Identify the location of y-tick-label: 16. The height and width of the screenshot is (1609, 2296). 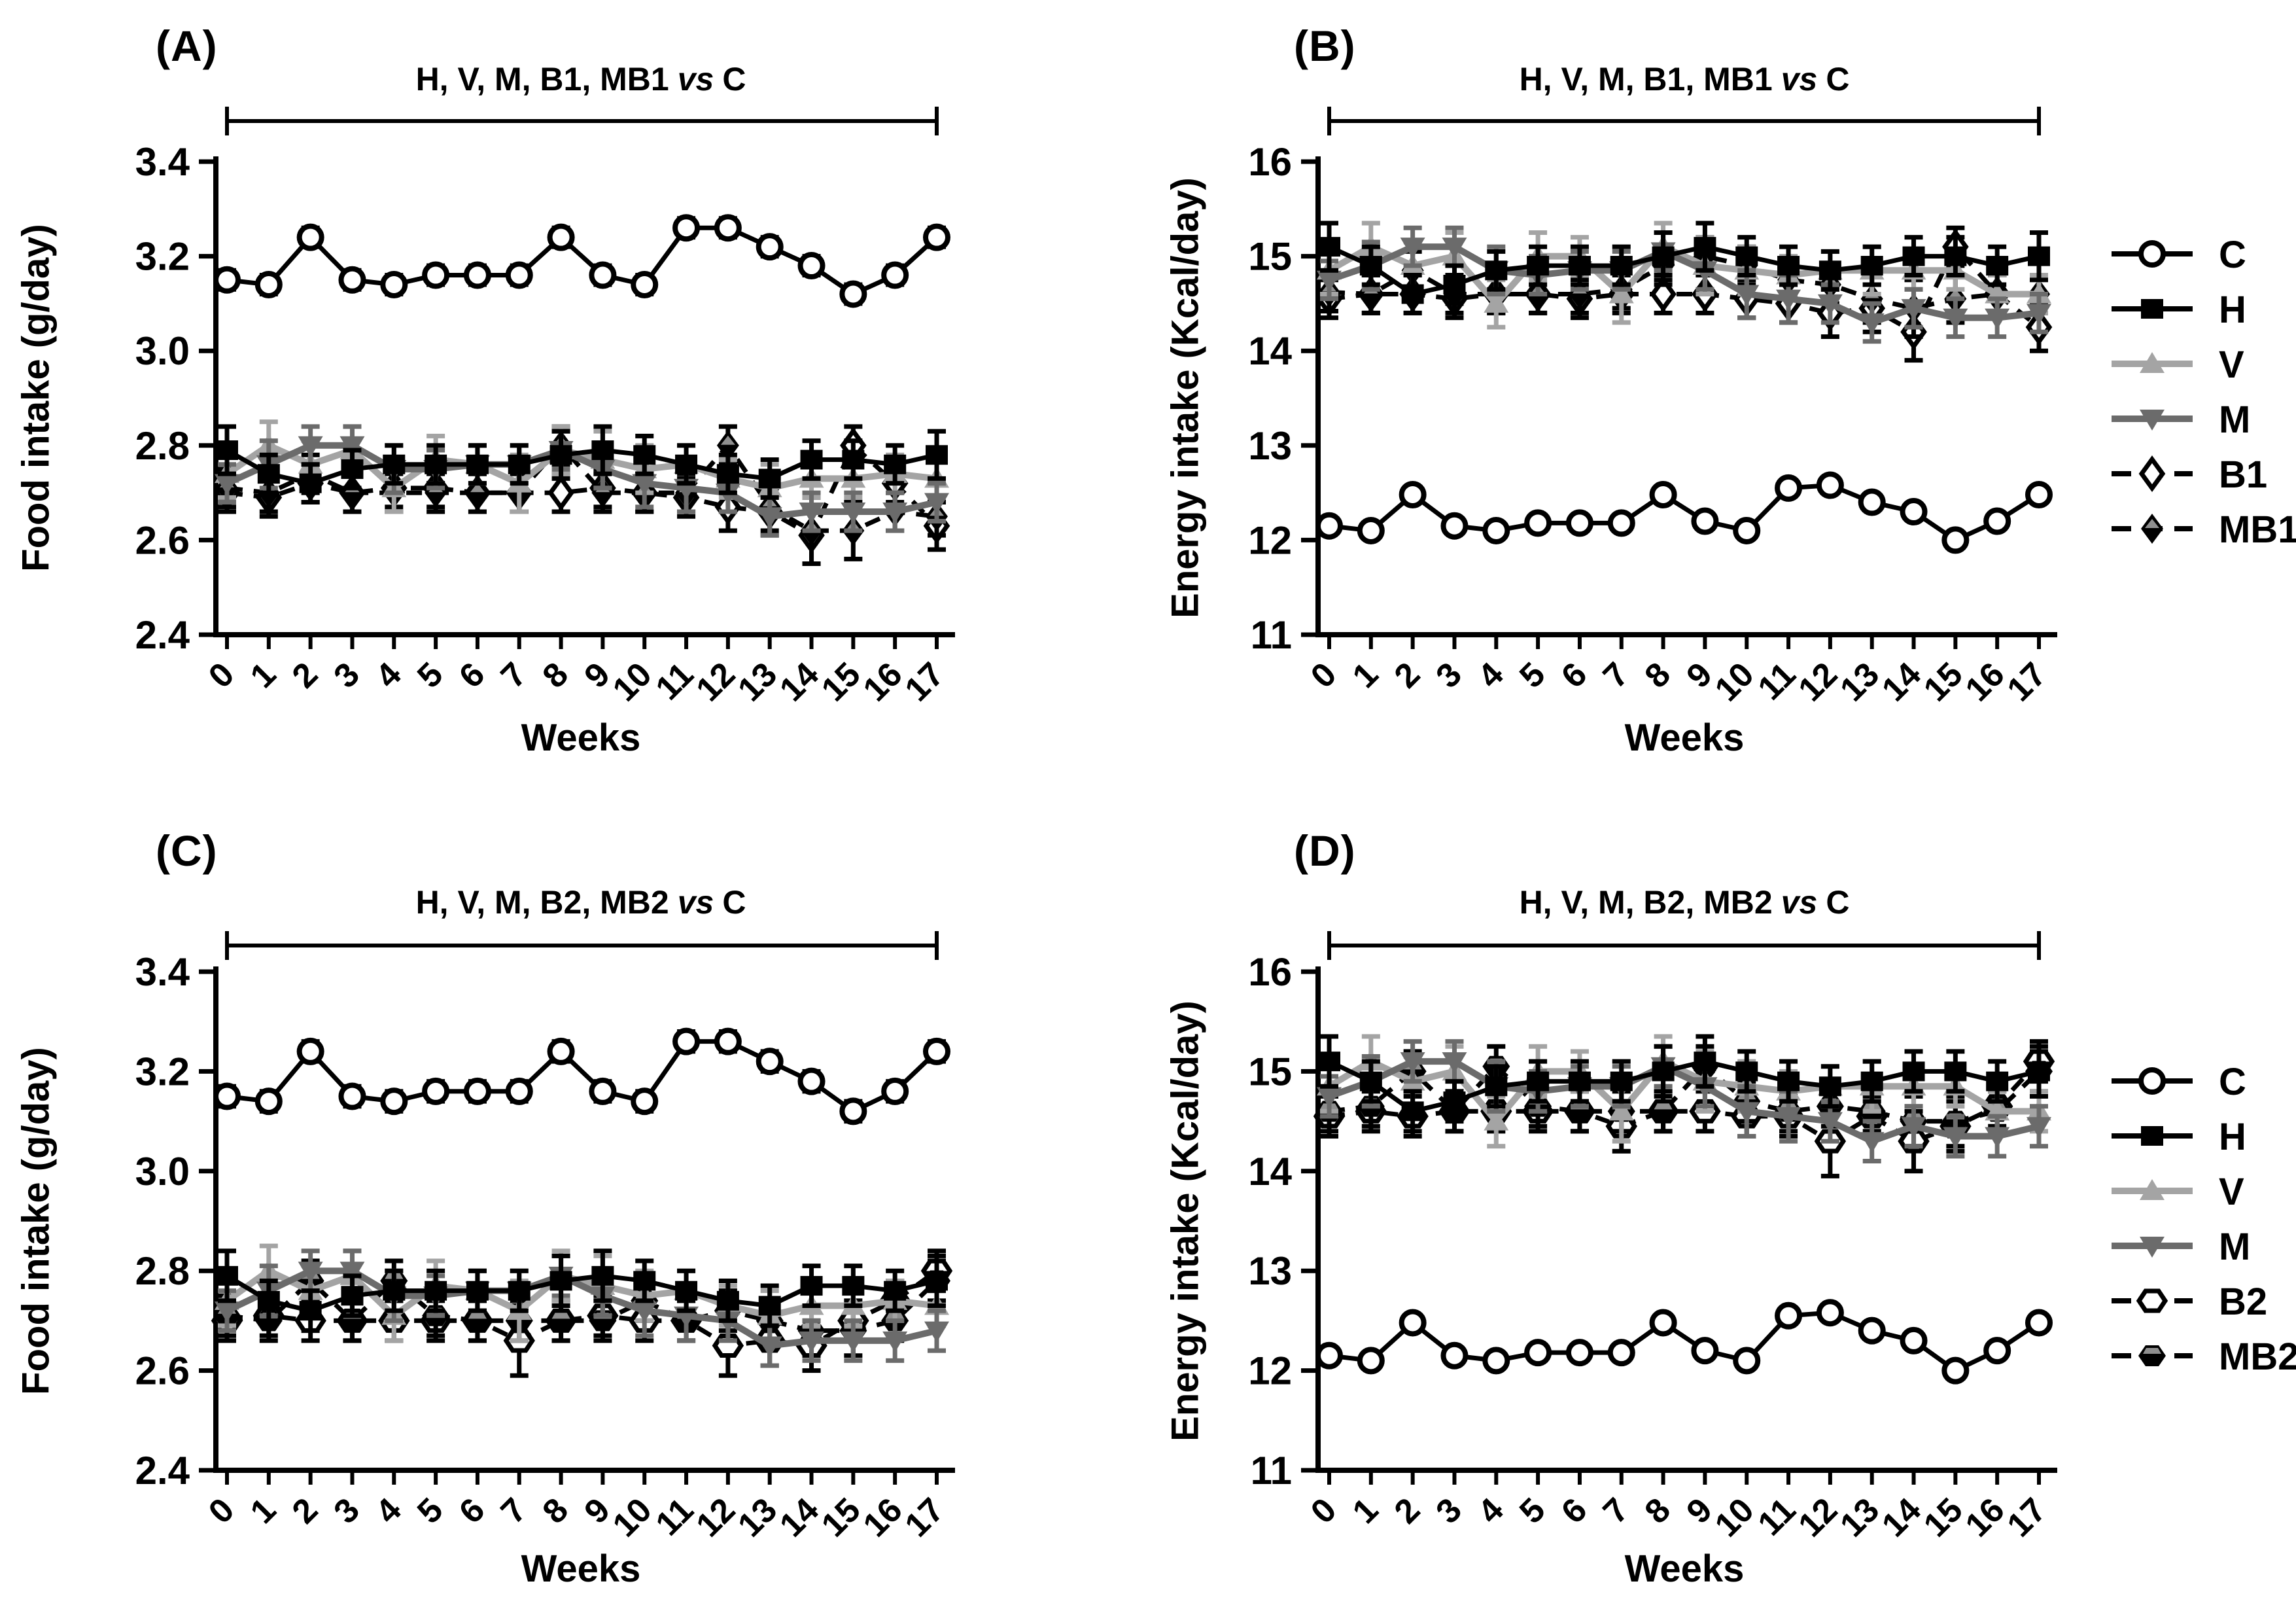
(1270, 972).